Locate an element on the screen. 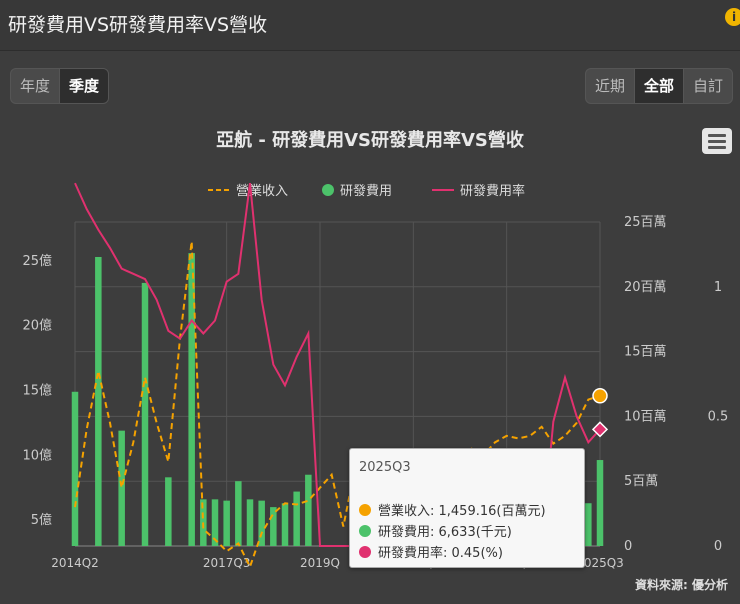 This screenshot has width=740, height=604. dash-line-icon is located at coordinates (219, 189).